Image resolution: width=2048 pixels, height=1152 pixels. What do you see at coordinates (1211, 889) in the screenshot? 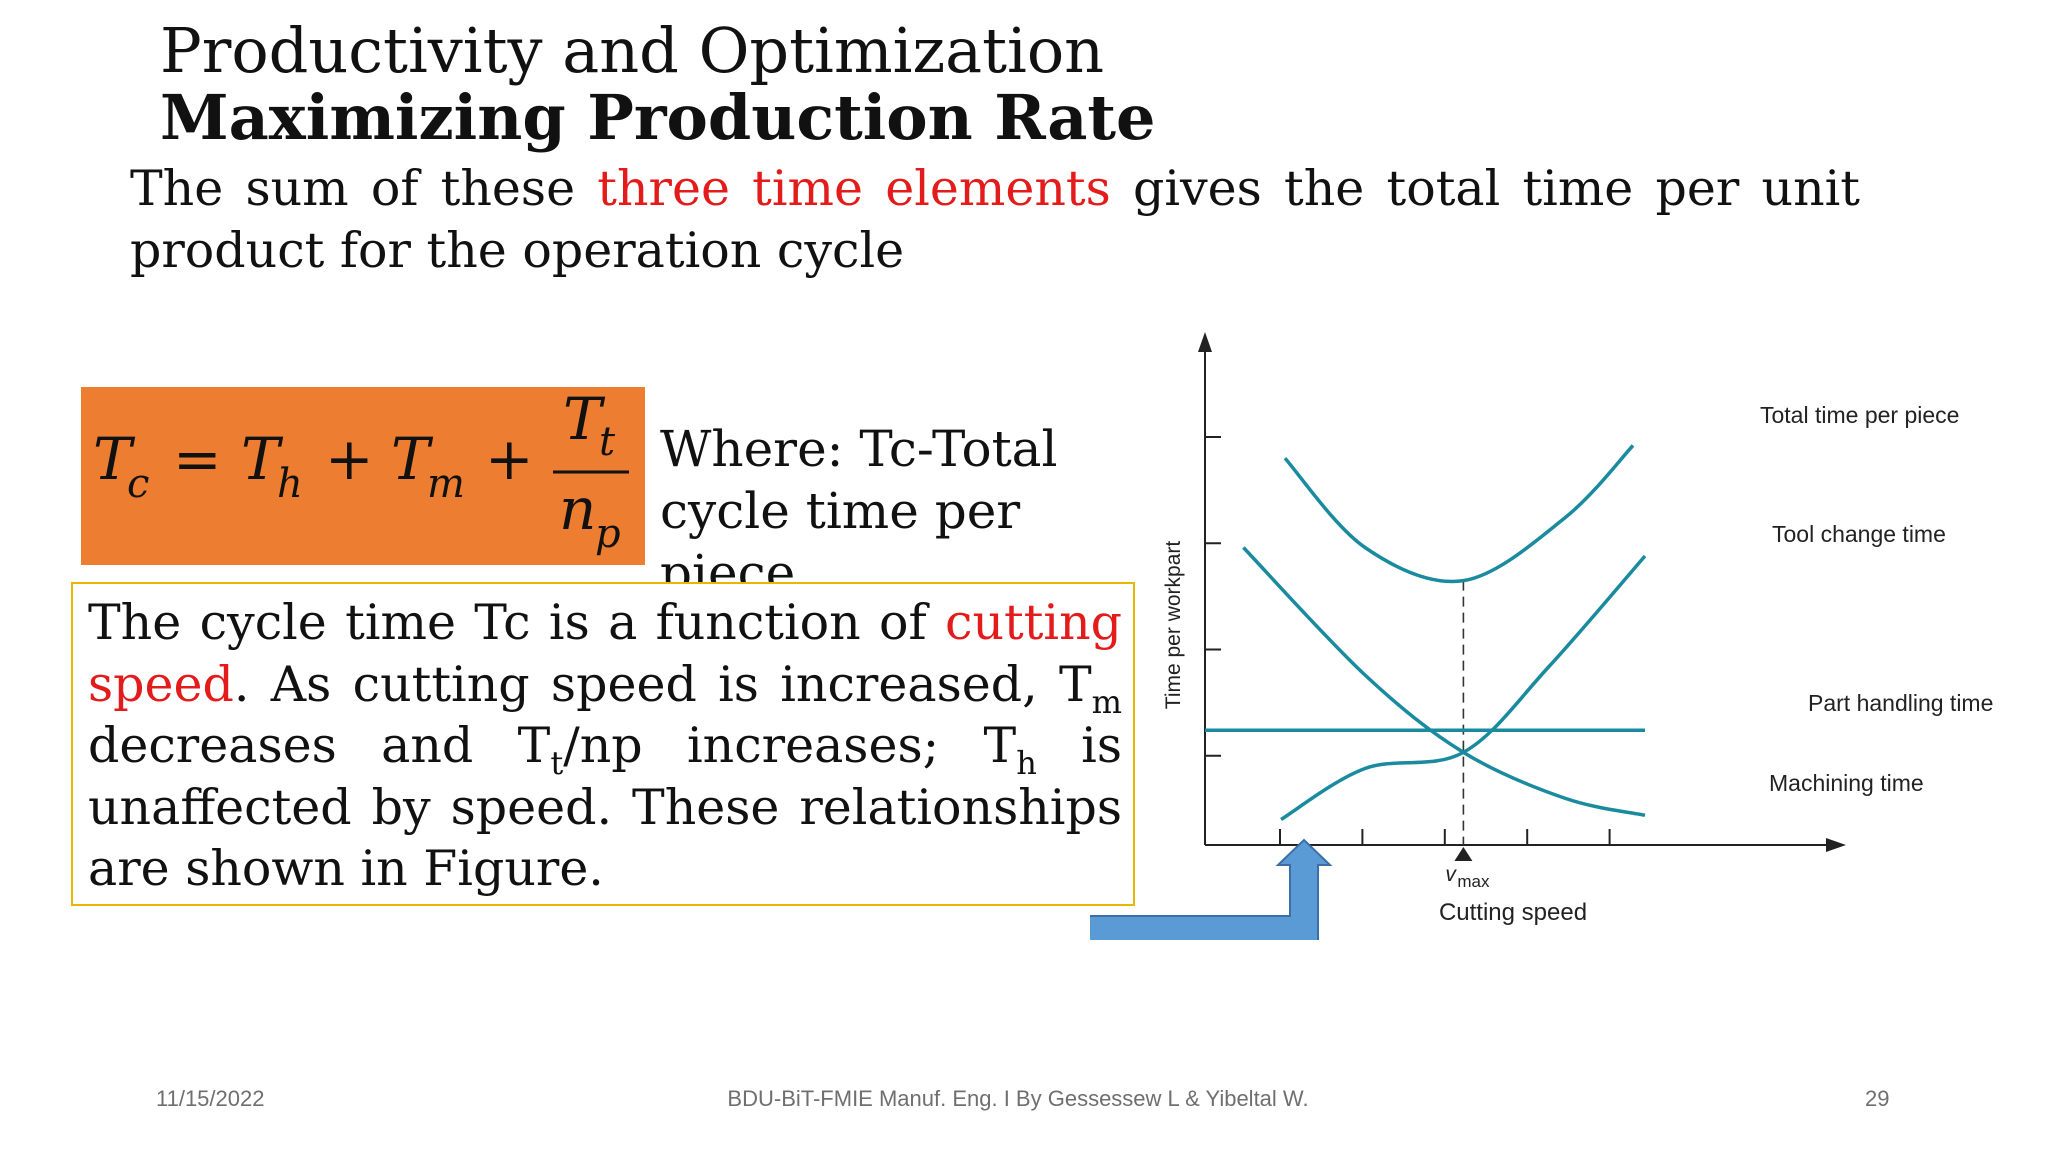
I see `pointer-arrow` at bounding box center [1211, 889].